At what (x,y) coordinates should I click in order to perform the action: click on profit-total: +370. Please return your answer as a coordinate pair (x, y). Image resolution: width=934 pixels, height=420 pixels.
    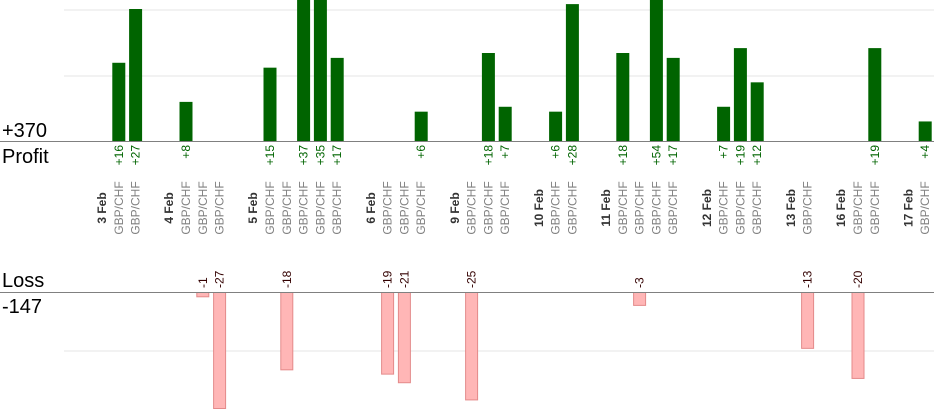
    Looking at the image, I should click on (24, 131).